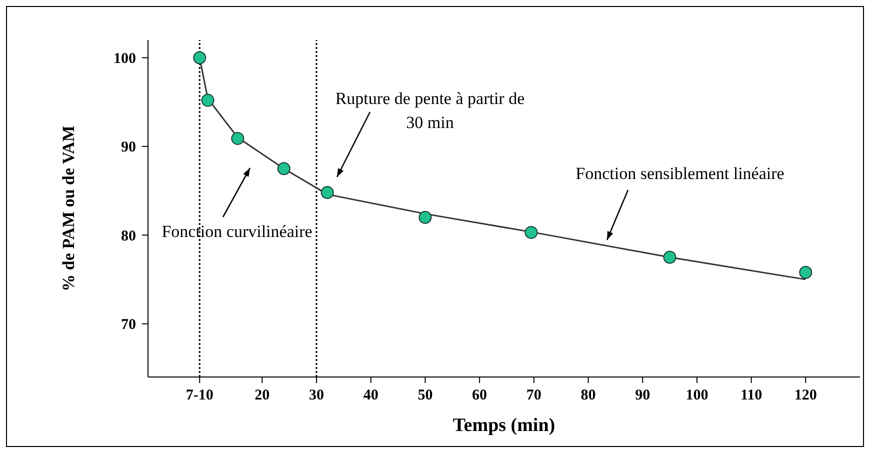  Describe the element at coordinates (370, 396) in the screenshot. I see `x-tick-label: 40` at that location.